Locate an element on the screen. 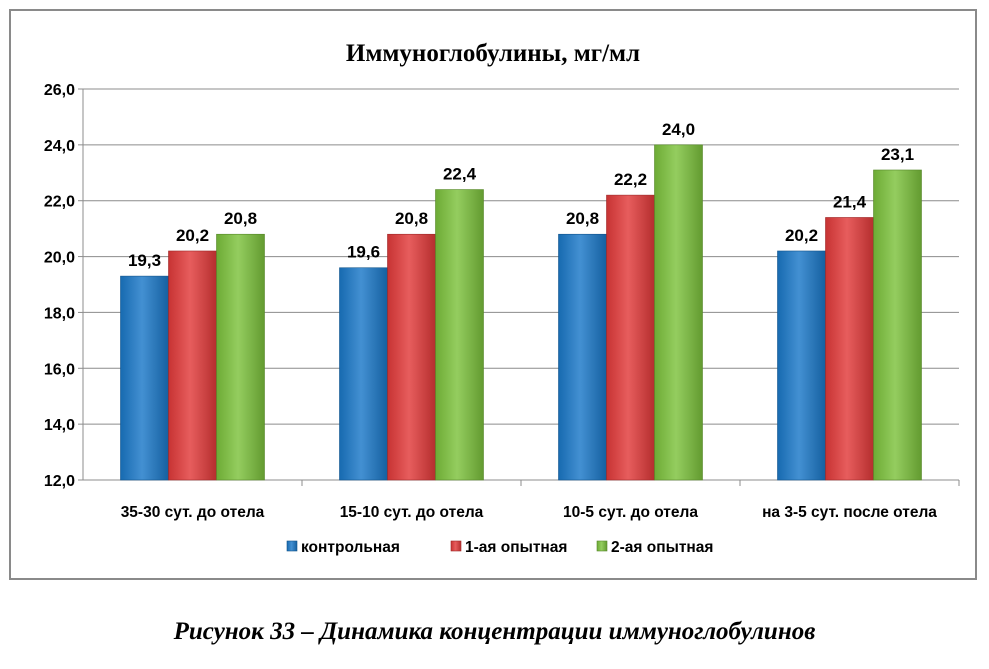  y-tick-label: 16,0 is located at coordinates (59, 369).